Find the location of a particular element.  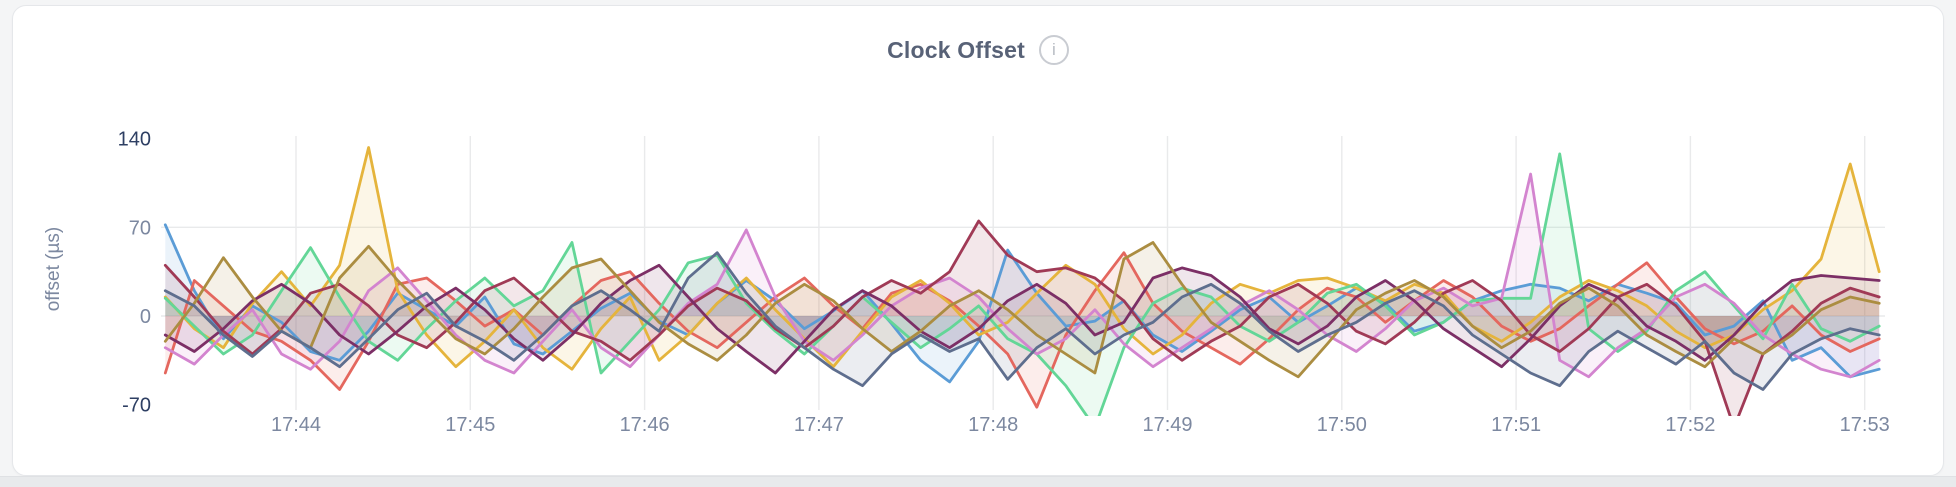

x-tick-label: 17:49 is located at coordinates (1167, 425).